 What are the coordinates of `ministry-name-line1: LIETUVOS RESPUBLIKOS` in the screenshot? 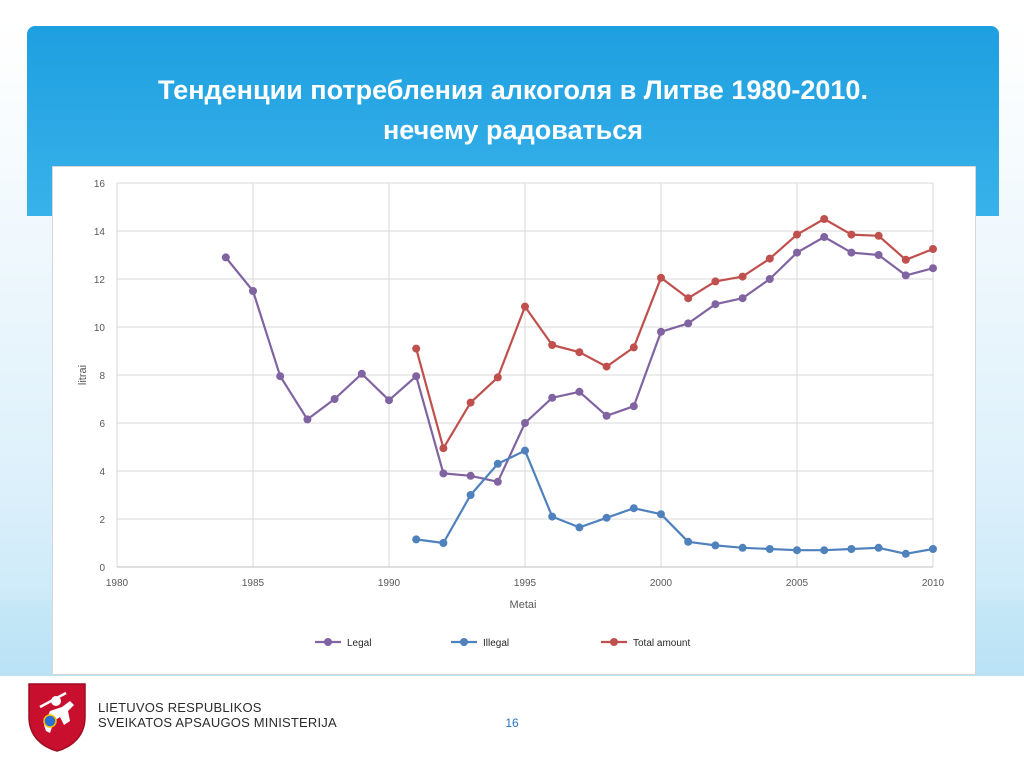 It's located at (180, 707).